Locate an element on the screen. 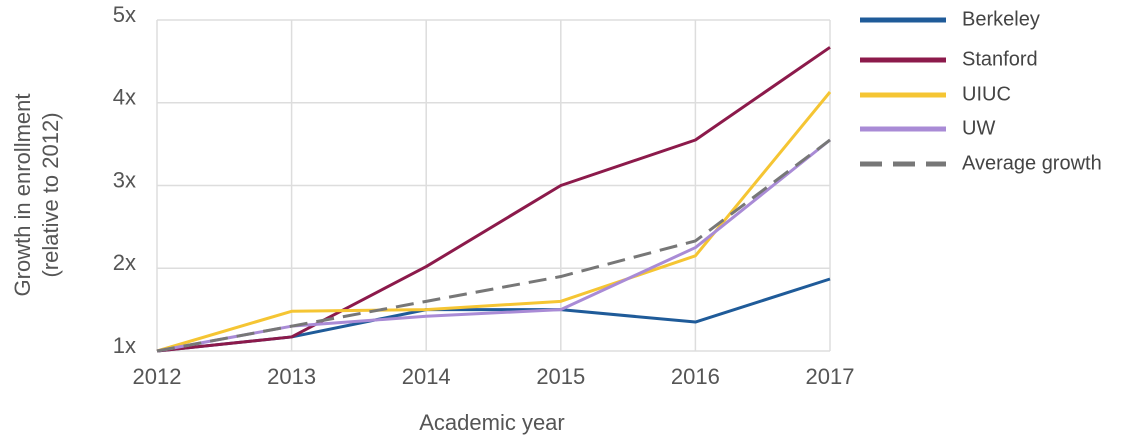 The width and height of the screenshot is (1136, 439). y-tick-label: 2x is located at coordinates (124, 262).